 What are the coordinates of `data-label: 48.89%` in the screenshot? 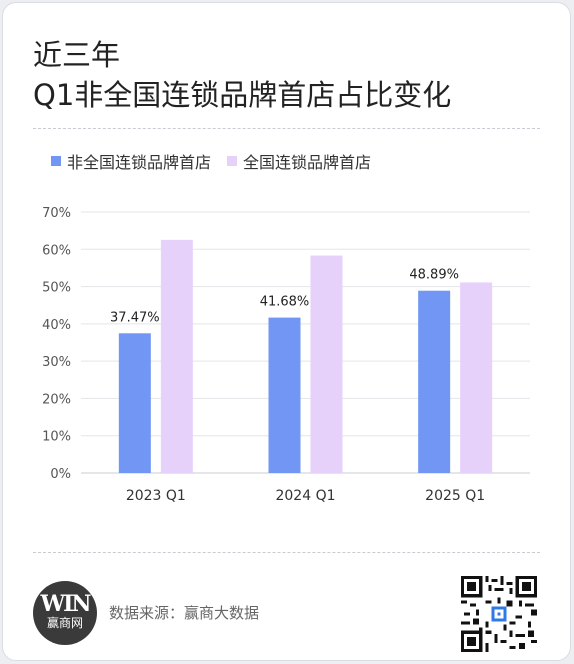 It's located at (434, 275).